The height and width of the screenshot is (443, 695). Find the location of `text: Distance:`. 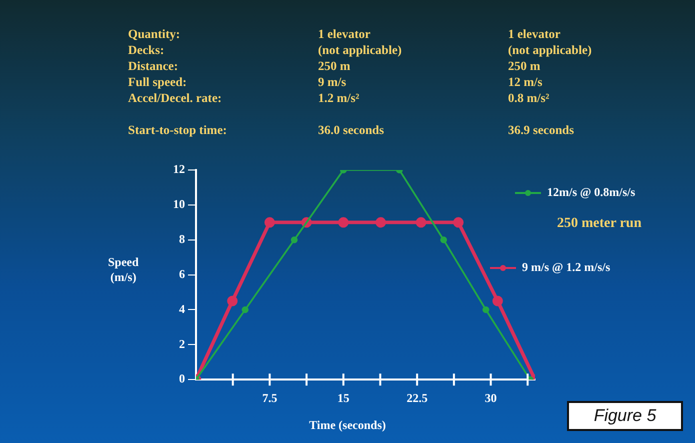

text: Distance: is located at coordinates (153, 66).